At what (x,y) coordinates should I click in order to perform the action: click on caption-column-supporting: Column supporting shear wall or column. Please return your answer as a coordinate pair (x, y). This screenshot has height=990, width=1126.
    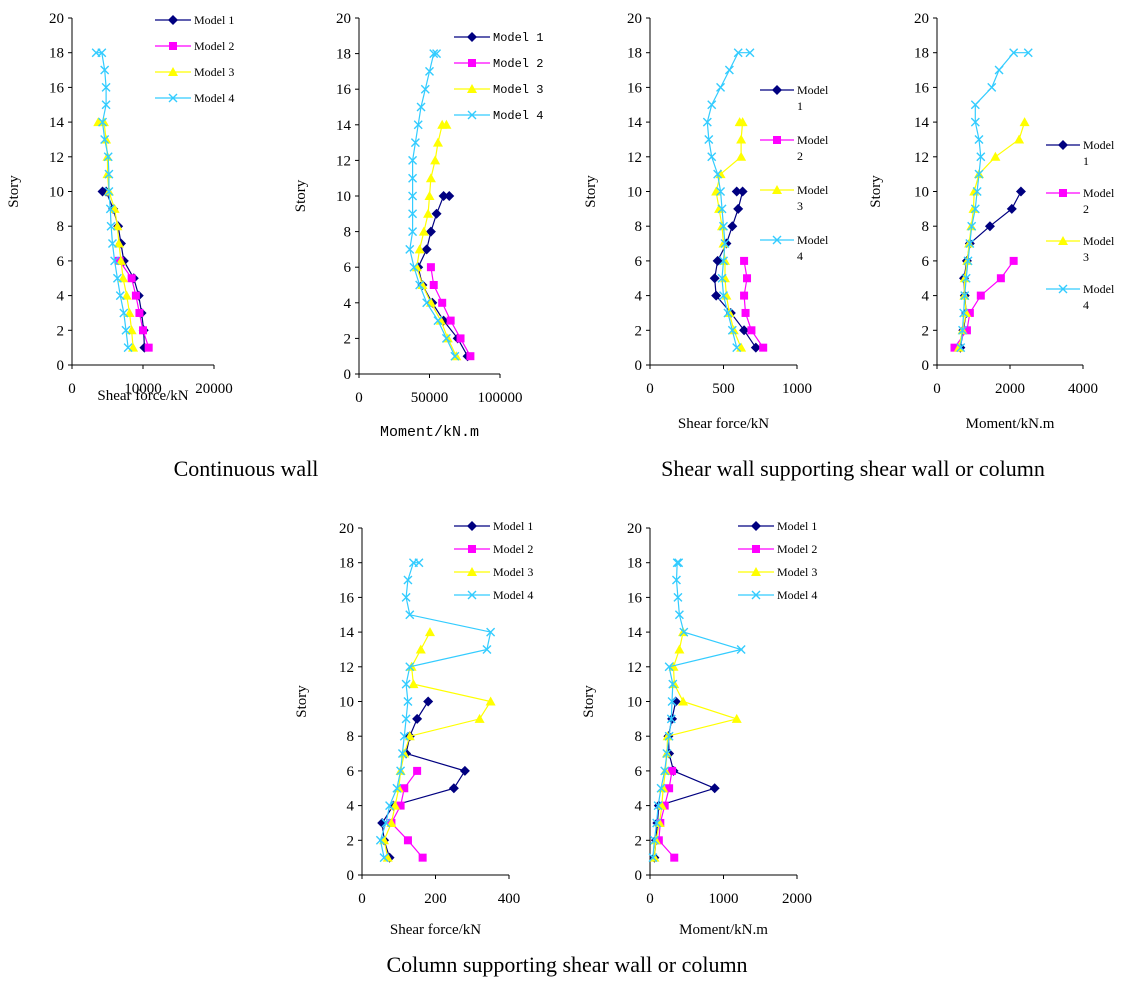
    Looking at the image, I should click on (567, 964).